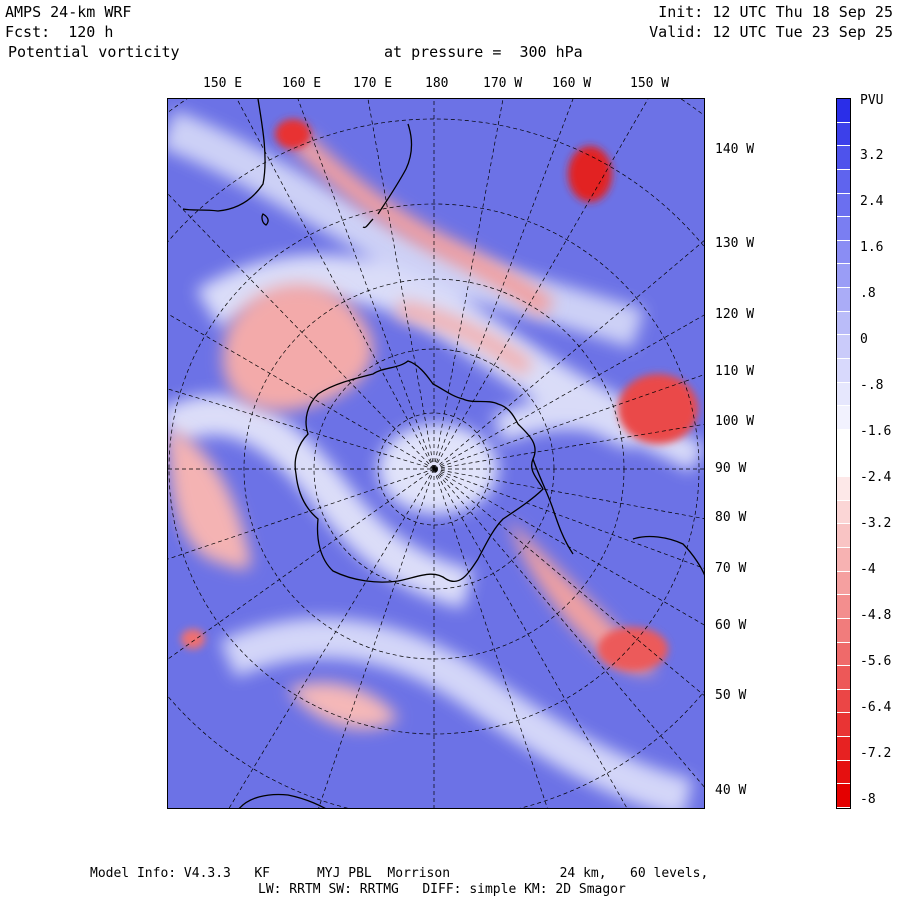 The height and width of the screenshot is (900, 900). Describe the element at coordinates (872, 155) in the screenshot. I see `colorbar-label: 3.2` at that location.